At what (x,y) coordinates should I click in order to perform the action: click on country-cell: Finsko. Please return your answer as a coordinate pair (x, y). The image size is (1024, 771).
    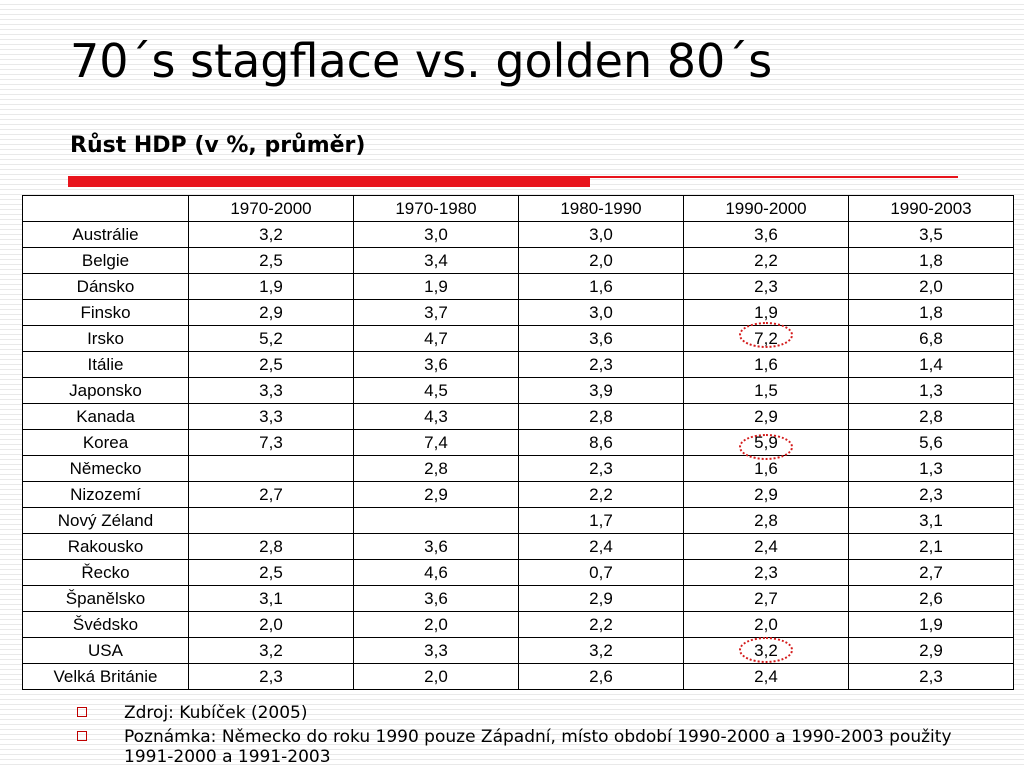
    Looking at the image, I should click on (105, 312).